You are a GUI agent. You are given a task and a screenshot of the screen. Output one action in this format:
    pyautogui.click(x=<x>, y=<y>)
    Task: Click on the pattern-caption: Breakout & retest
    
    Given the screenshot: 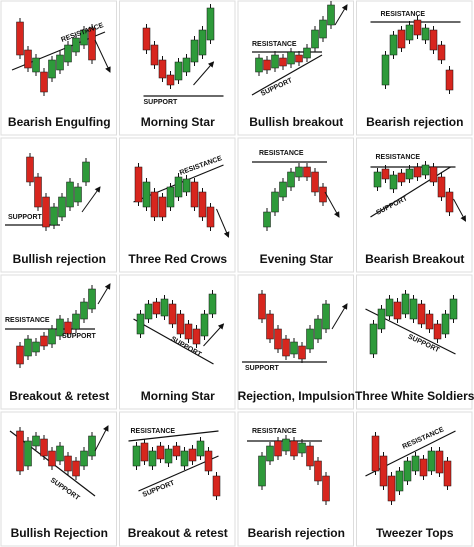 What is the action you would take?
    pyautogui.click(x=59, y=396)
    